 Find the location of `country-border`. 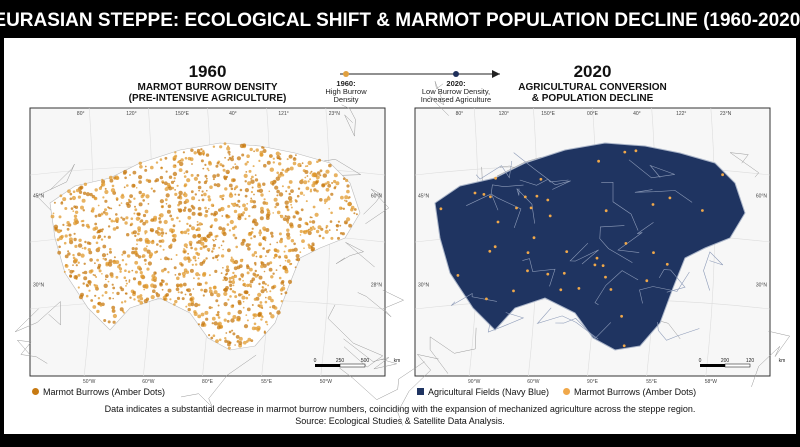

country-border is located at coordinates (370, 354).